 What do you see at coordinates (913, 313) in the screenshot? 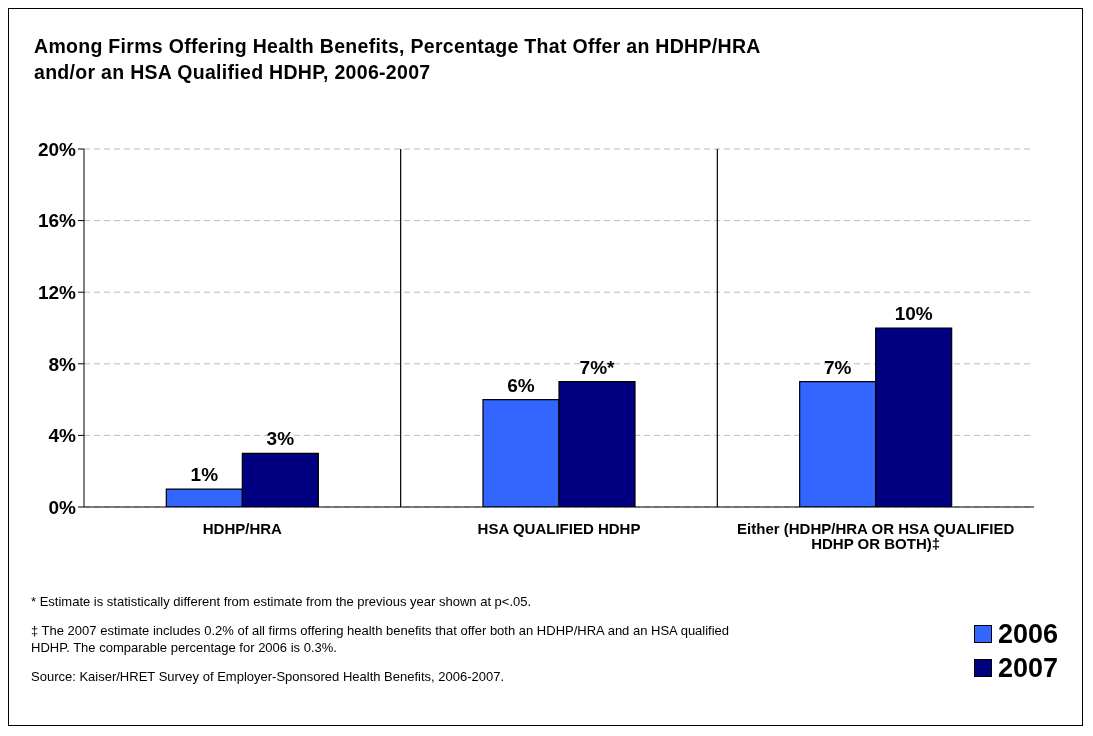
I see `data-label: 10%` at bounding box center [913, 313].